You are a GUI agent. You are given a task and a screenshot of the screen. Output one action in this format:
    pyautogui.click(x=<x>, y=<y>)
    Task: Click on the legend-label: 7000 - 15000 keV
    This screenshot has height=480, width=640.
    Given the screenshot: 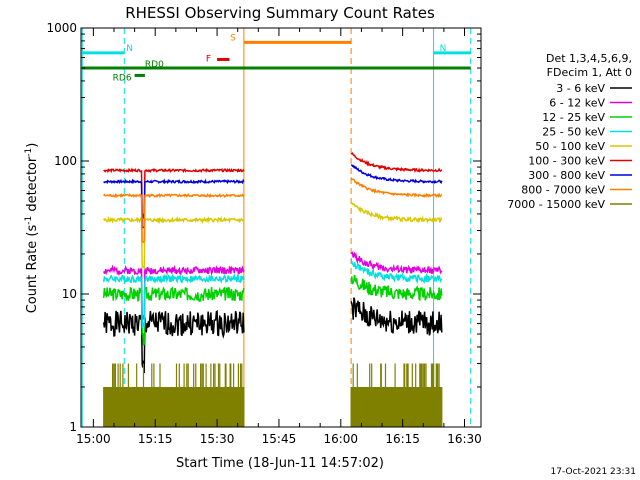 What is the action you would take?
    pyautogui.click(x=556, y=204)
    